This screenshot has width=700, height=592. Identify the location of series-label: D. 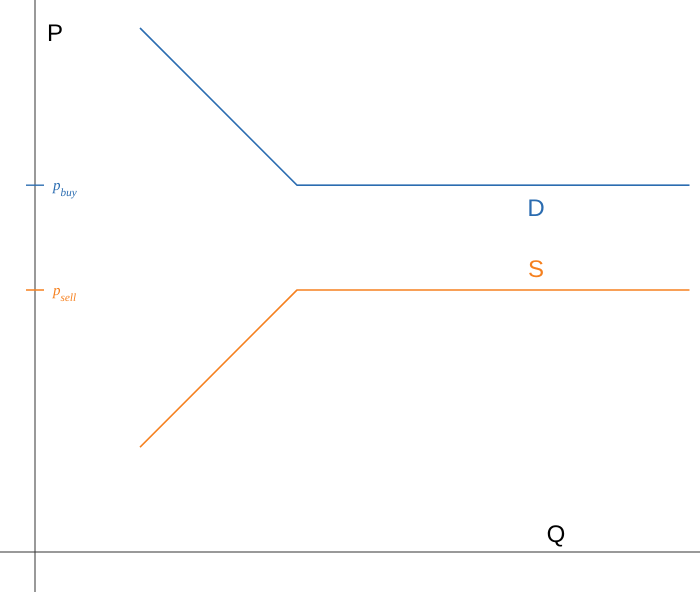
(536, 208).